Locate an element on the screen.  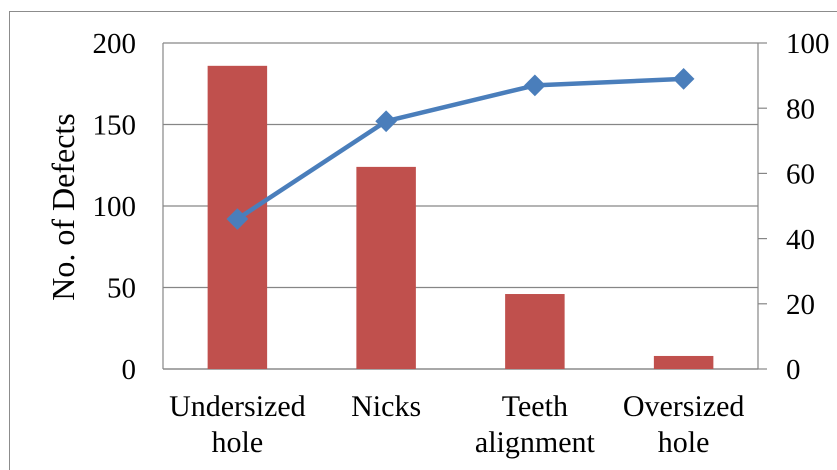
y-tick-label: 100 is located at coordinates (114, 207).